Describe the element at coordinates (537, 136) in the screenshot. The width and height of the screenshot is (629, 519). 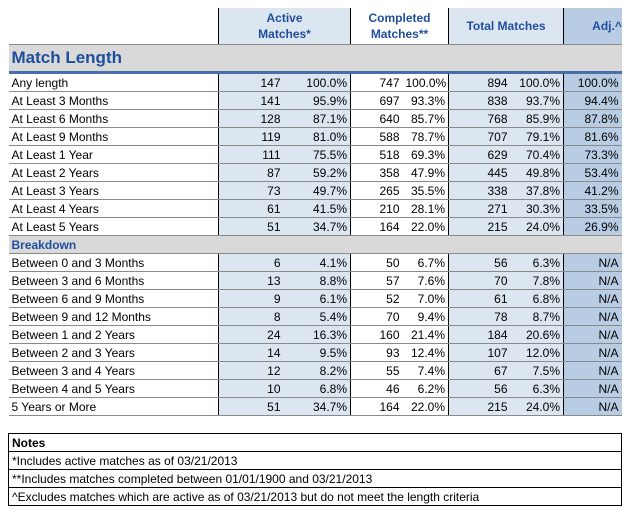
I see `cell: 79.1%` at that location.